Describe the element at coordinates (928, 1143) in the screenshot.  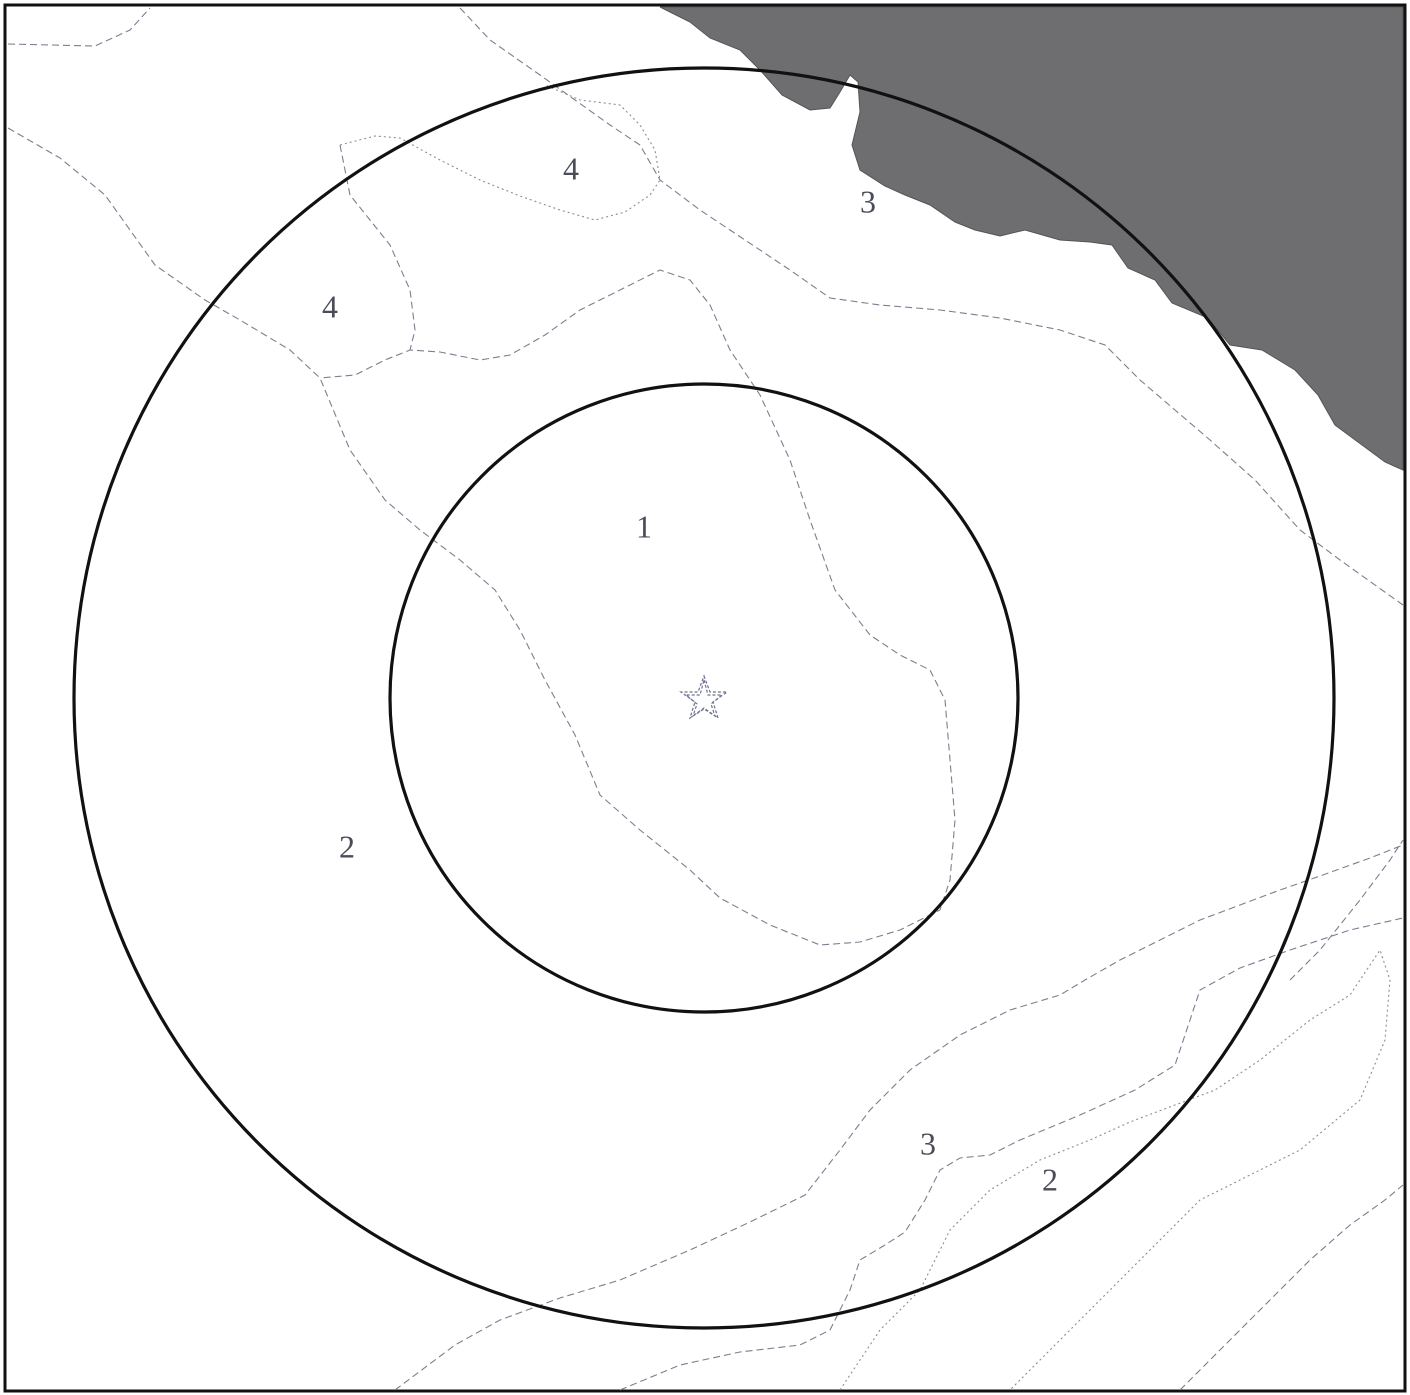
I see `zone-label-south: 3` at that location.